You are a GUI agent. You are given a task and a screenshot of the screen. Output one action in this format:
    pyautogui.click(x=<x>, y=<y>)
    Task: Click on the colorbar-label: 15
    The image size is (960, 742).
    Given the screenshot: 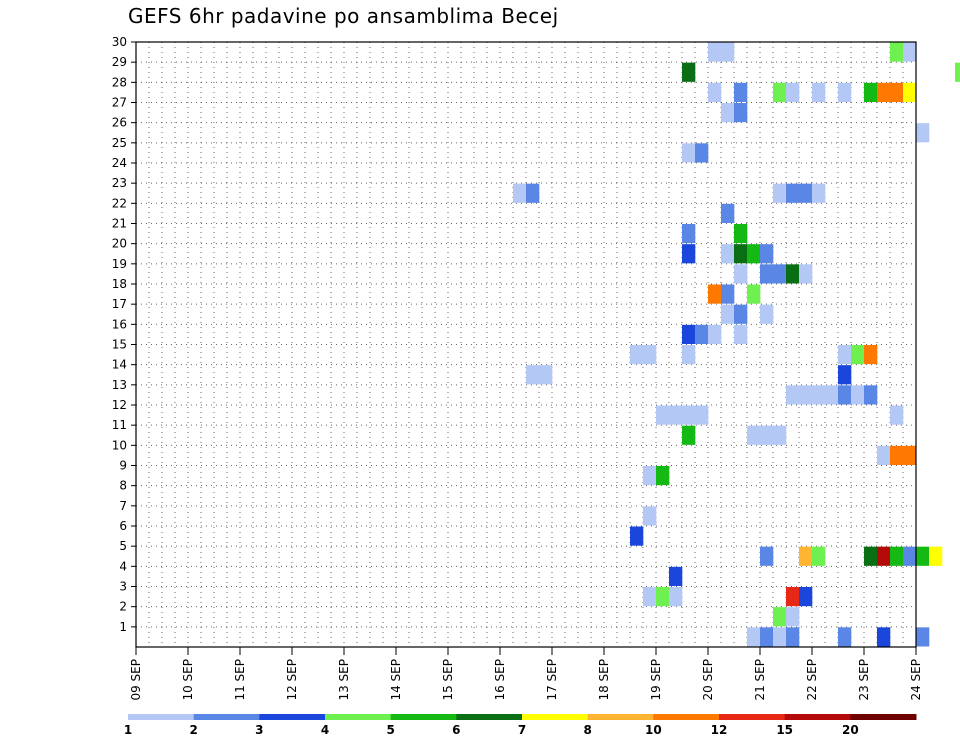 What is the action you would take?
    pyautogui.click(x=784, y=730)
    